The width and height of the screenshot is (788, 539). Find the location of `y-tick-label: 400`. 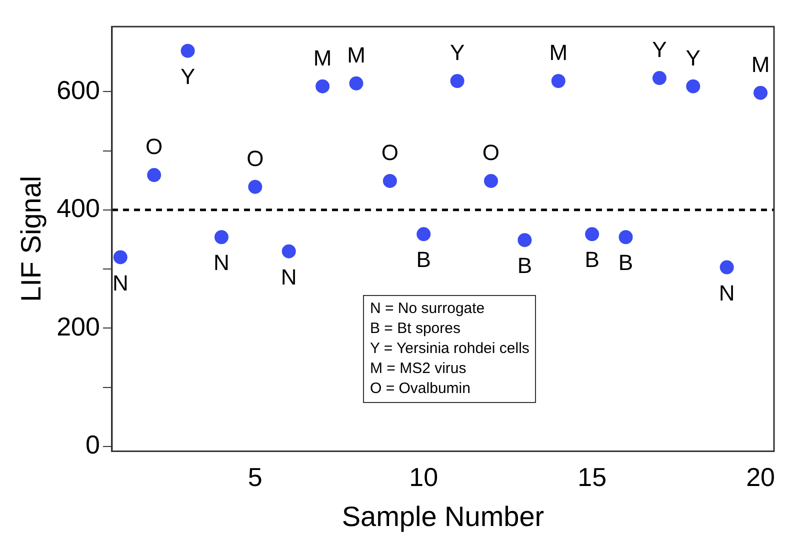

y-tick-label: 400 is located at coordinates (78, 208).